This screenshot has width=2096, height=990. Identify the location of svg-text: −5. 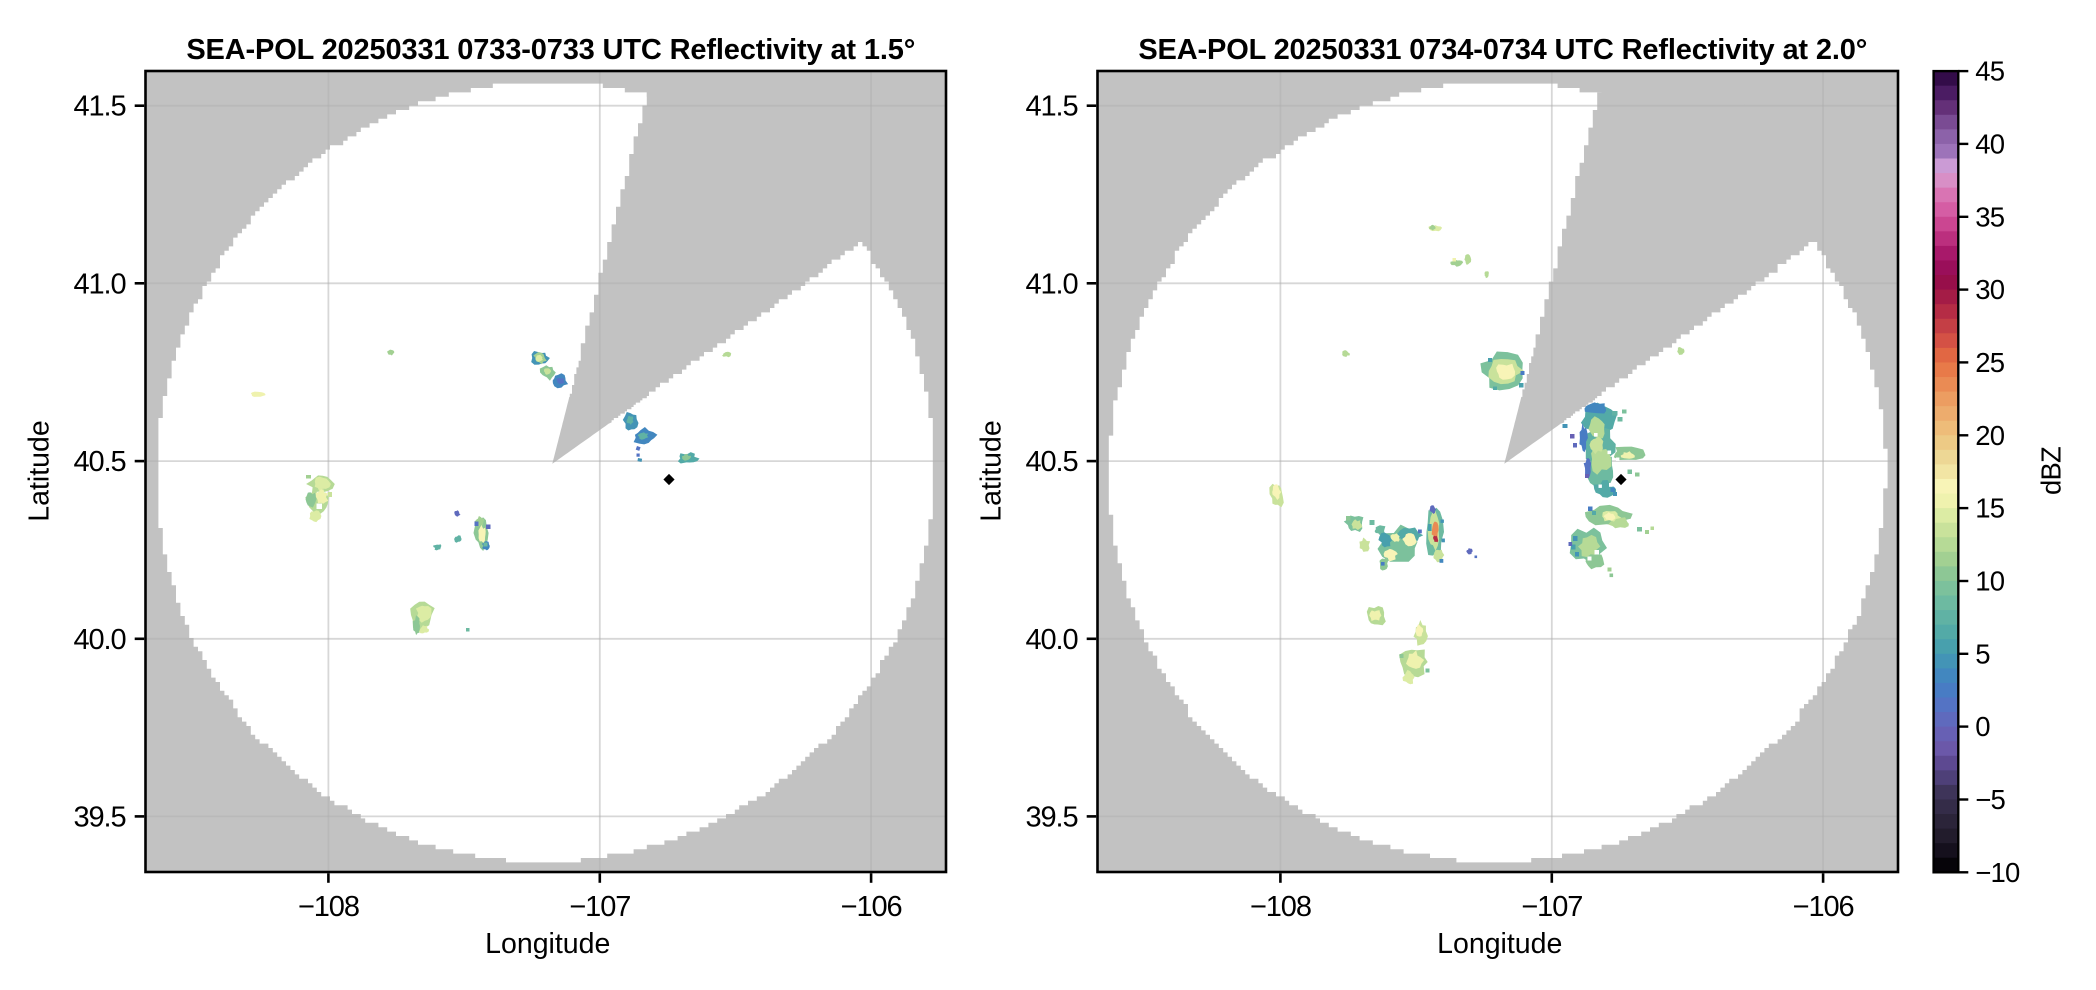
(1990, 799).